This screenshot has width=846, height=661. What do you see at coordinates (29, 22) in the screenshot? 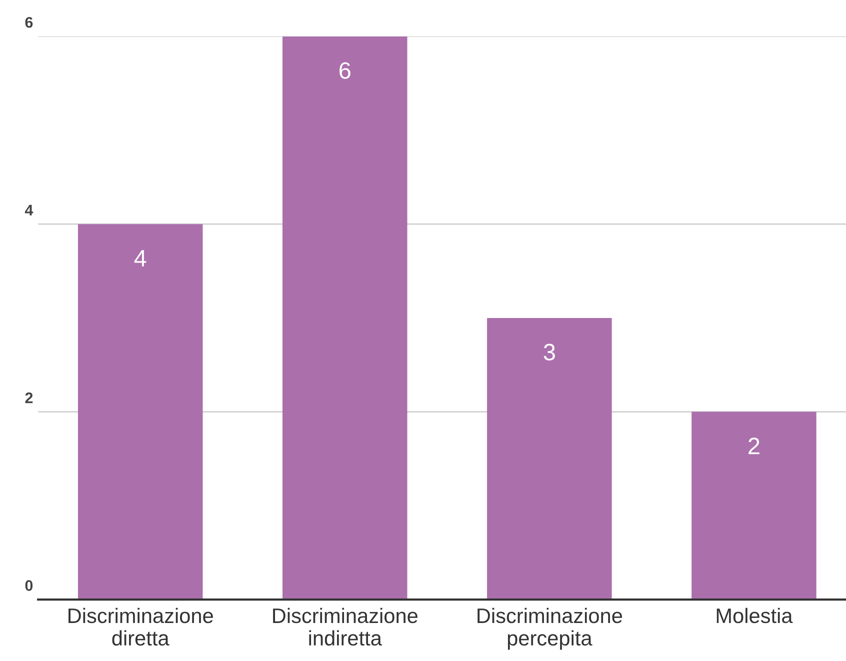
I see `y-tick-label: 6` at bounding box center [29, 22].